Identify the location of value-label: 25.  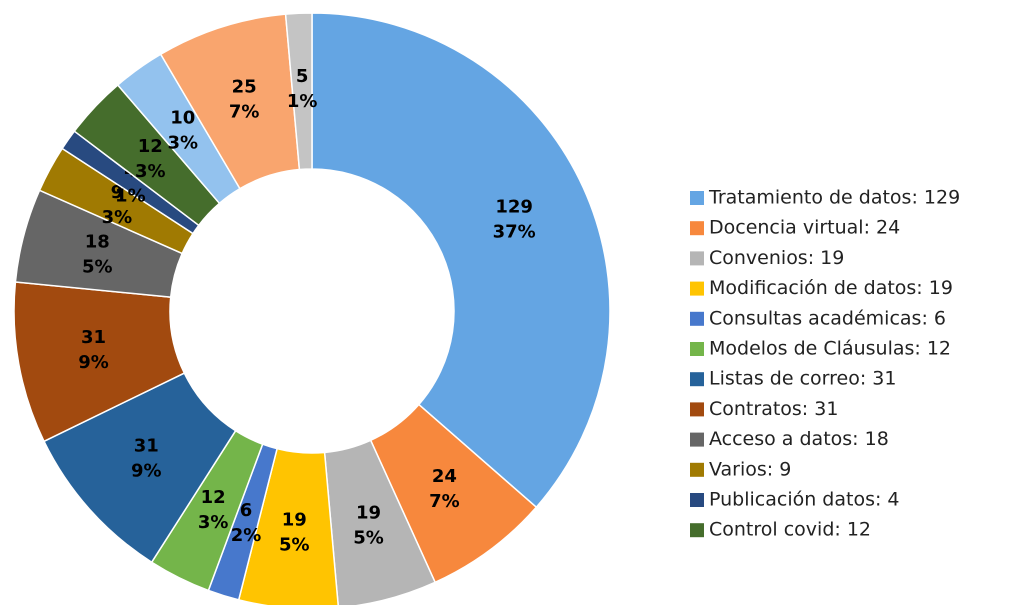
(244, 87).